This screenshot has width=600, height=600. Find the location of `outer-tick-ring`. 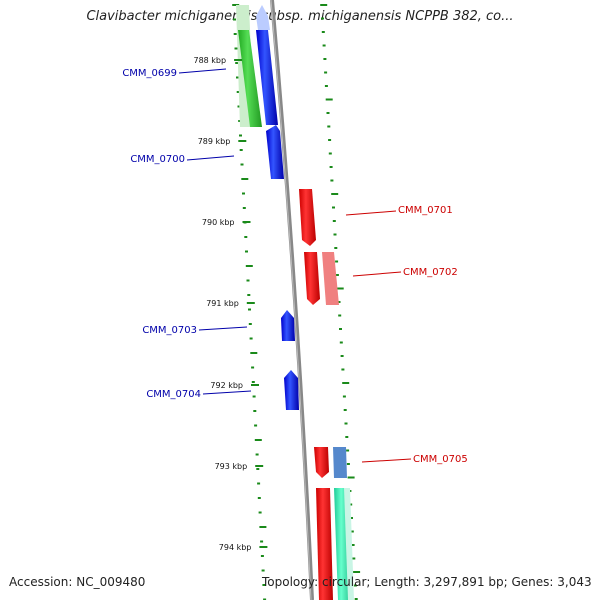

outer-tick-ring is located at coordinates (340, 302).